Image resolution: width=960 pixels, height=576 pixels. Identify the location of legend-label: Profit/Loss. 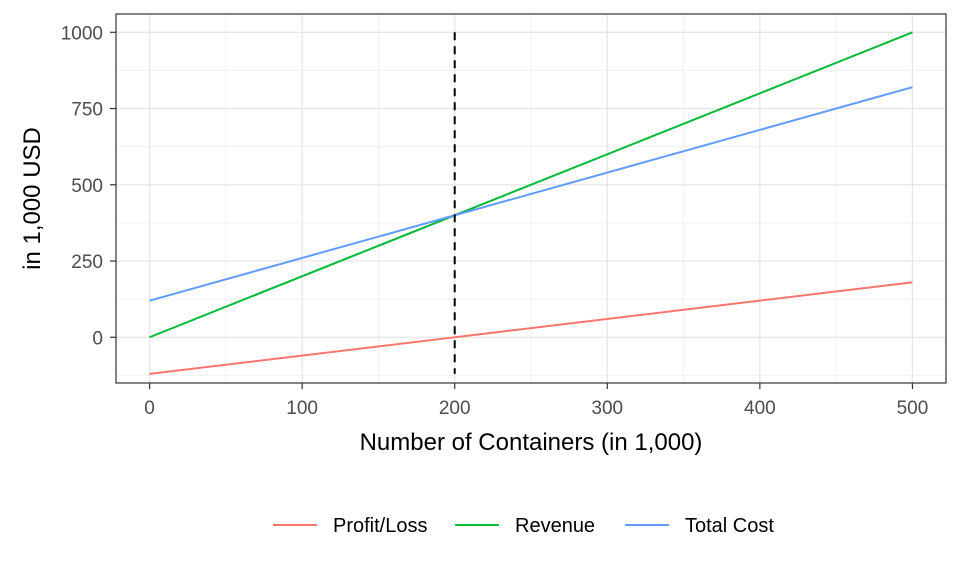
(380, 526).